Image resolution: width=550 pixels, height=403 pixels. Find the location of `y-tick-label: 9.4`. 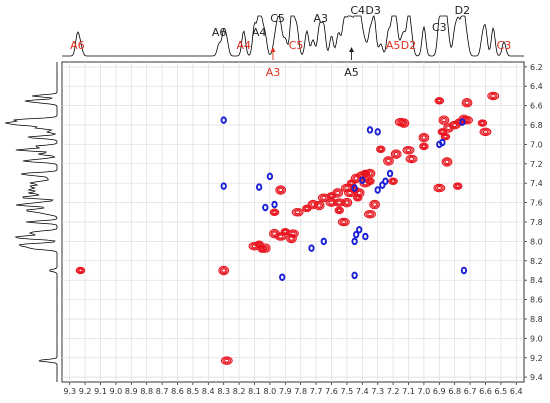

y-tick-label: 9.4 is located at coordinates (536, 377).